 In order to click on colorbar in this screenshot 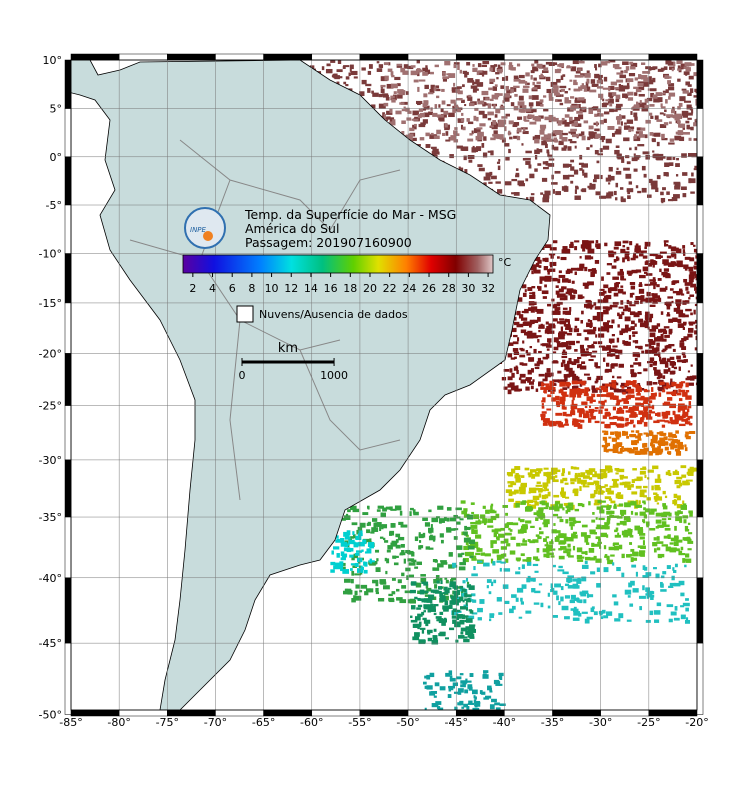, I will do `click(338, 264)`.